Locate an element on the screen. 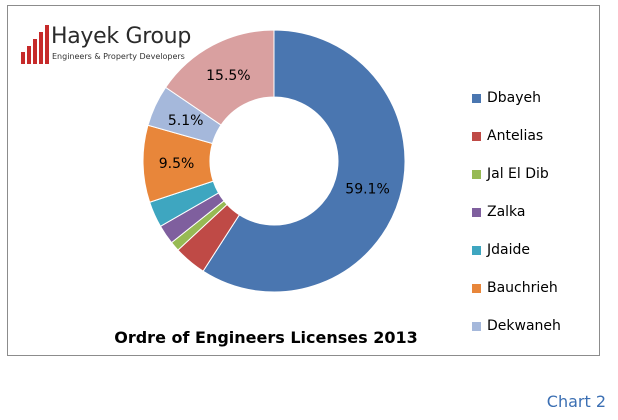 The width and height of the screenshot is (618, 420). data-label-5: 9.5% is located at coordinates (177, 164).